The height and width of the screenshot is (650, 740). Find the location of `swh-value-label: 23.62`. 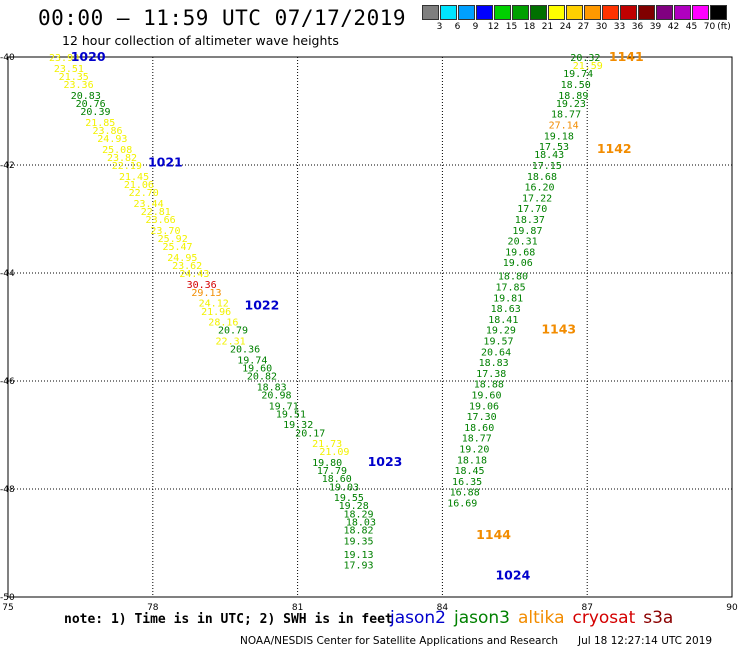

swh-value-label: 23.62 is located at coordinates (187, 266).